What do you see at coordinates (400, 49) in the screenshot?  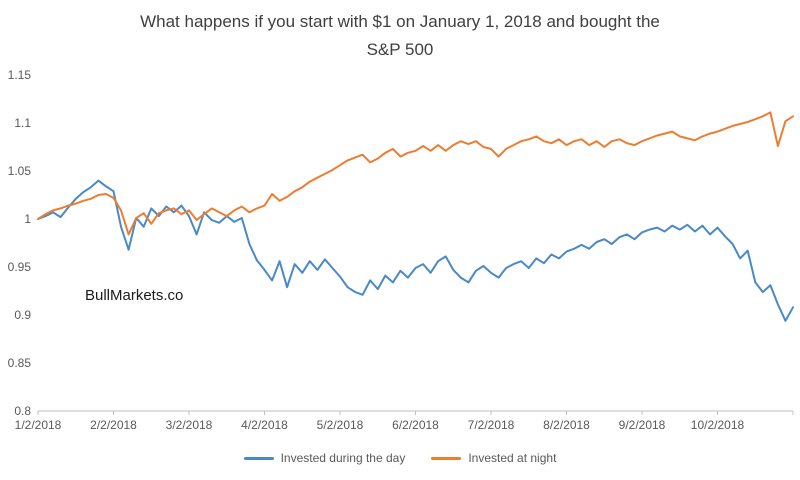 I see `chart-title-line-2: S&P 500` at bounding box center [400, 49].